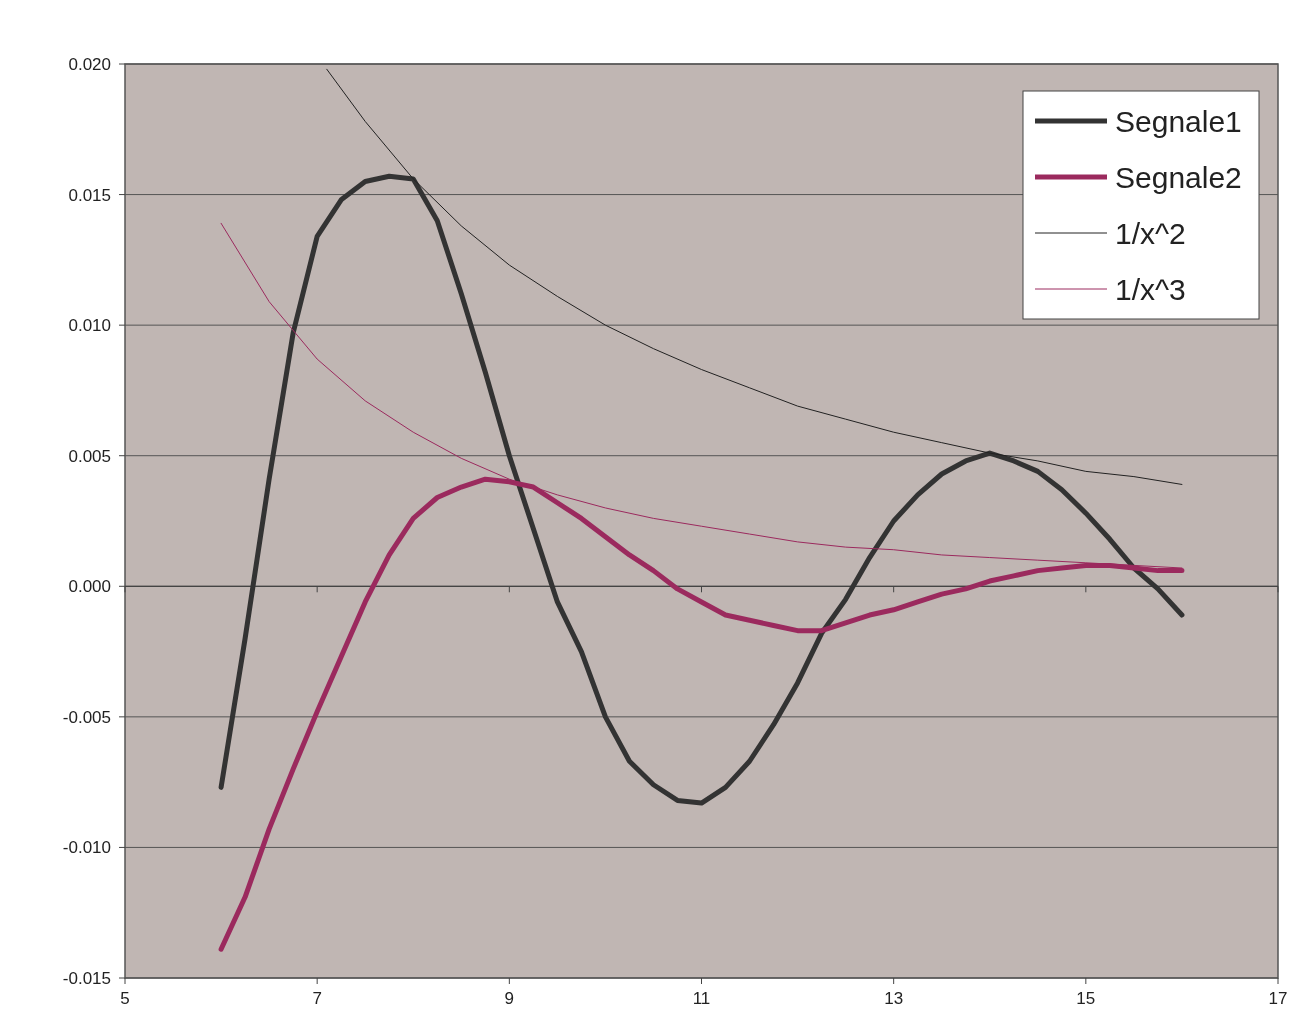 The image size is (1304, 1031). I want to click on y-tick-label: 0.020, so click(89, 64).